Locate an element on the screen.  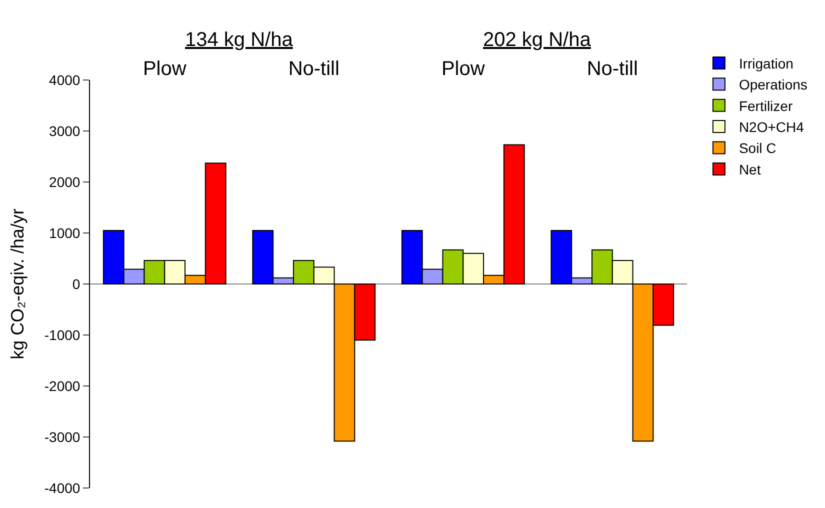
y-tick-label: -3000 is located at coordinates (62, 436).